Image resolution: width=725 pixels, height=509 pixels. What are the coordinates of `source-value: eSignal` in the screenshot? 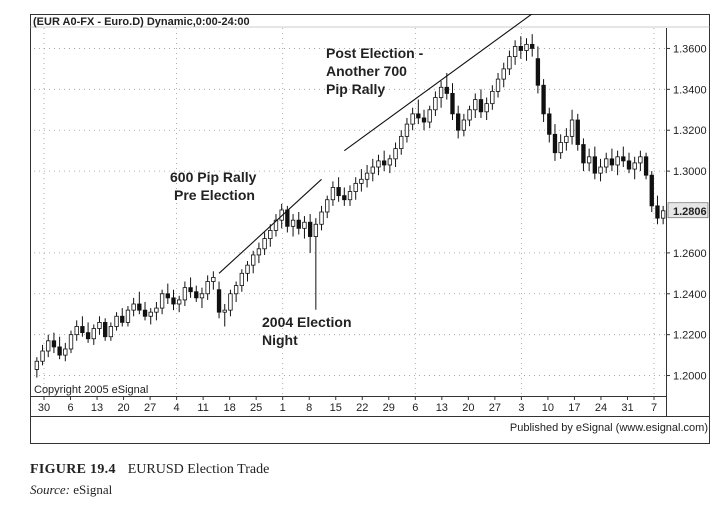 It's located at (93, 489).